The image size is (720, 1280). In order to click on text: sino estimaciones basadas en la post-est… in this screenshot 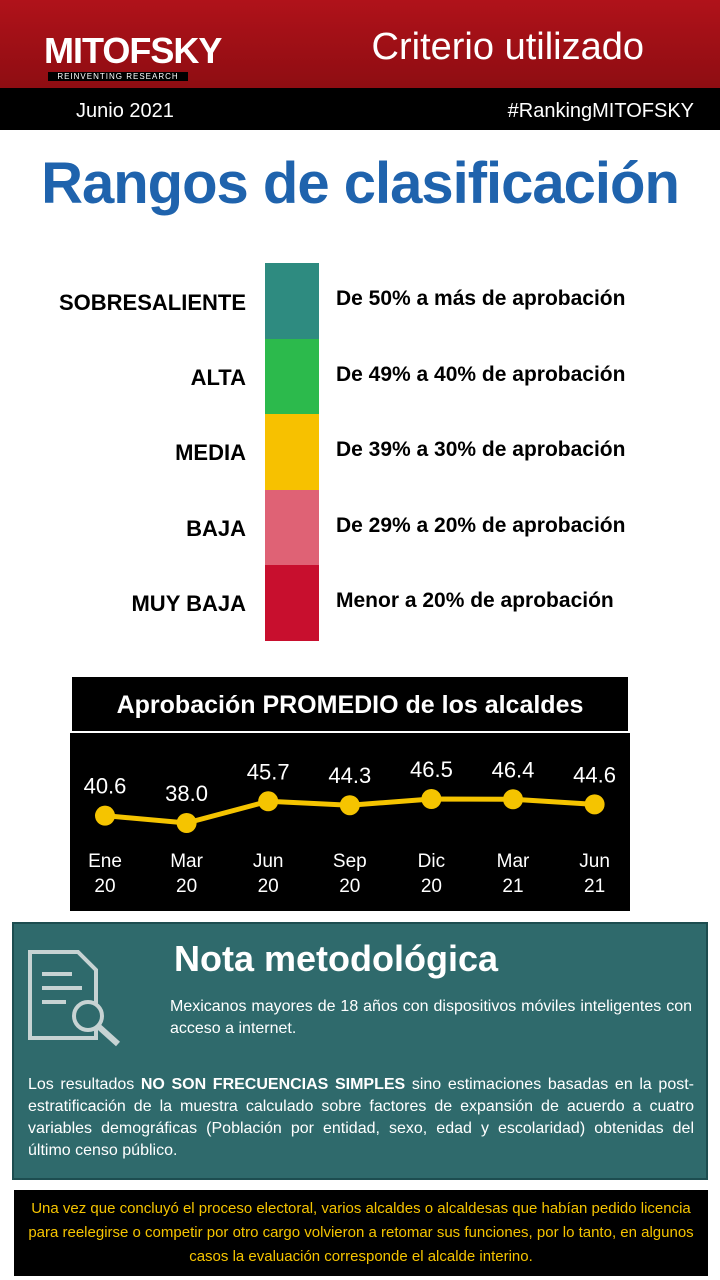, I will do `click(361, 1117)`.